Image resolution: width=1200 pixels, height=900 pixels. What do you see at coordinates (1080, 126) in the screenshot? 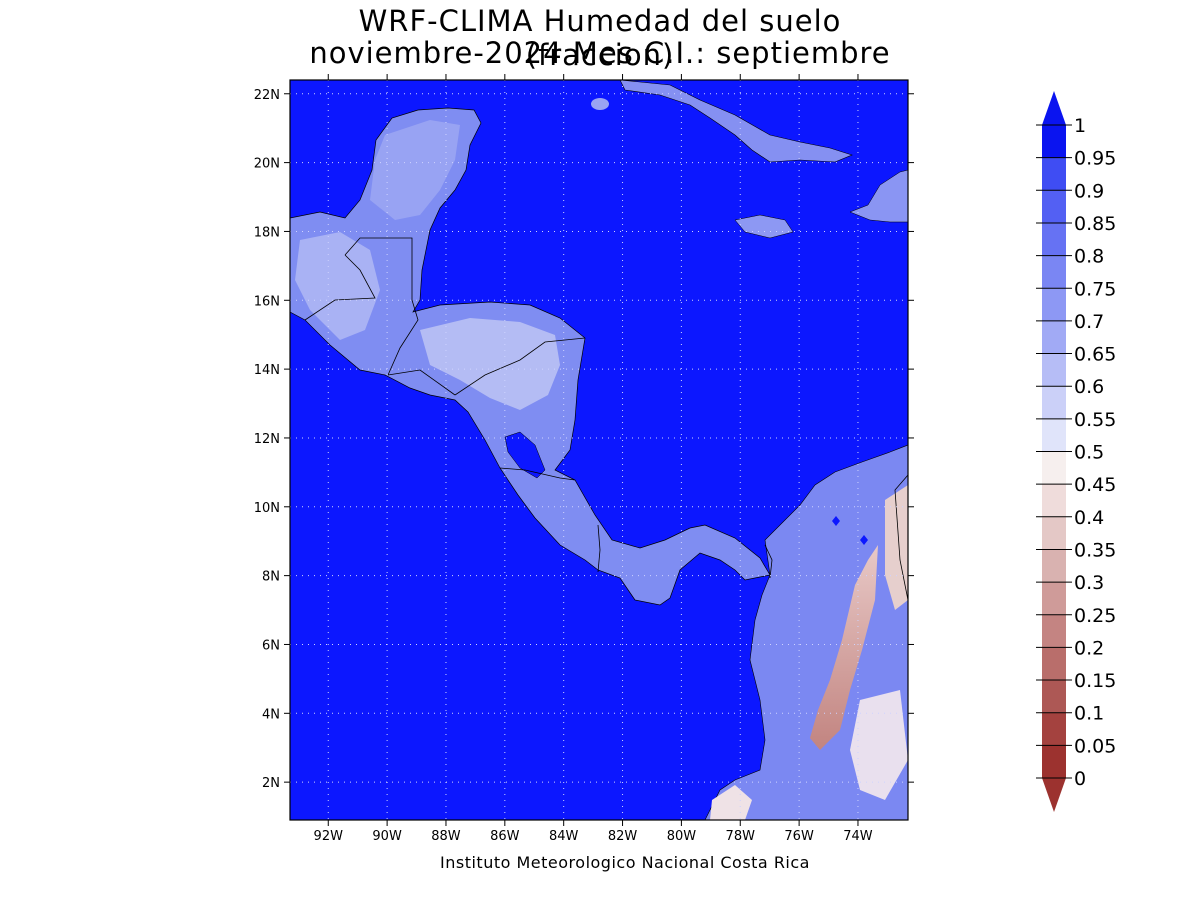
I see `colorbar-label: 1` at bounding box center [1080, 126].